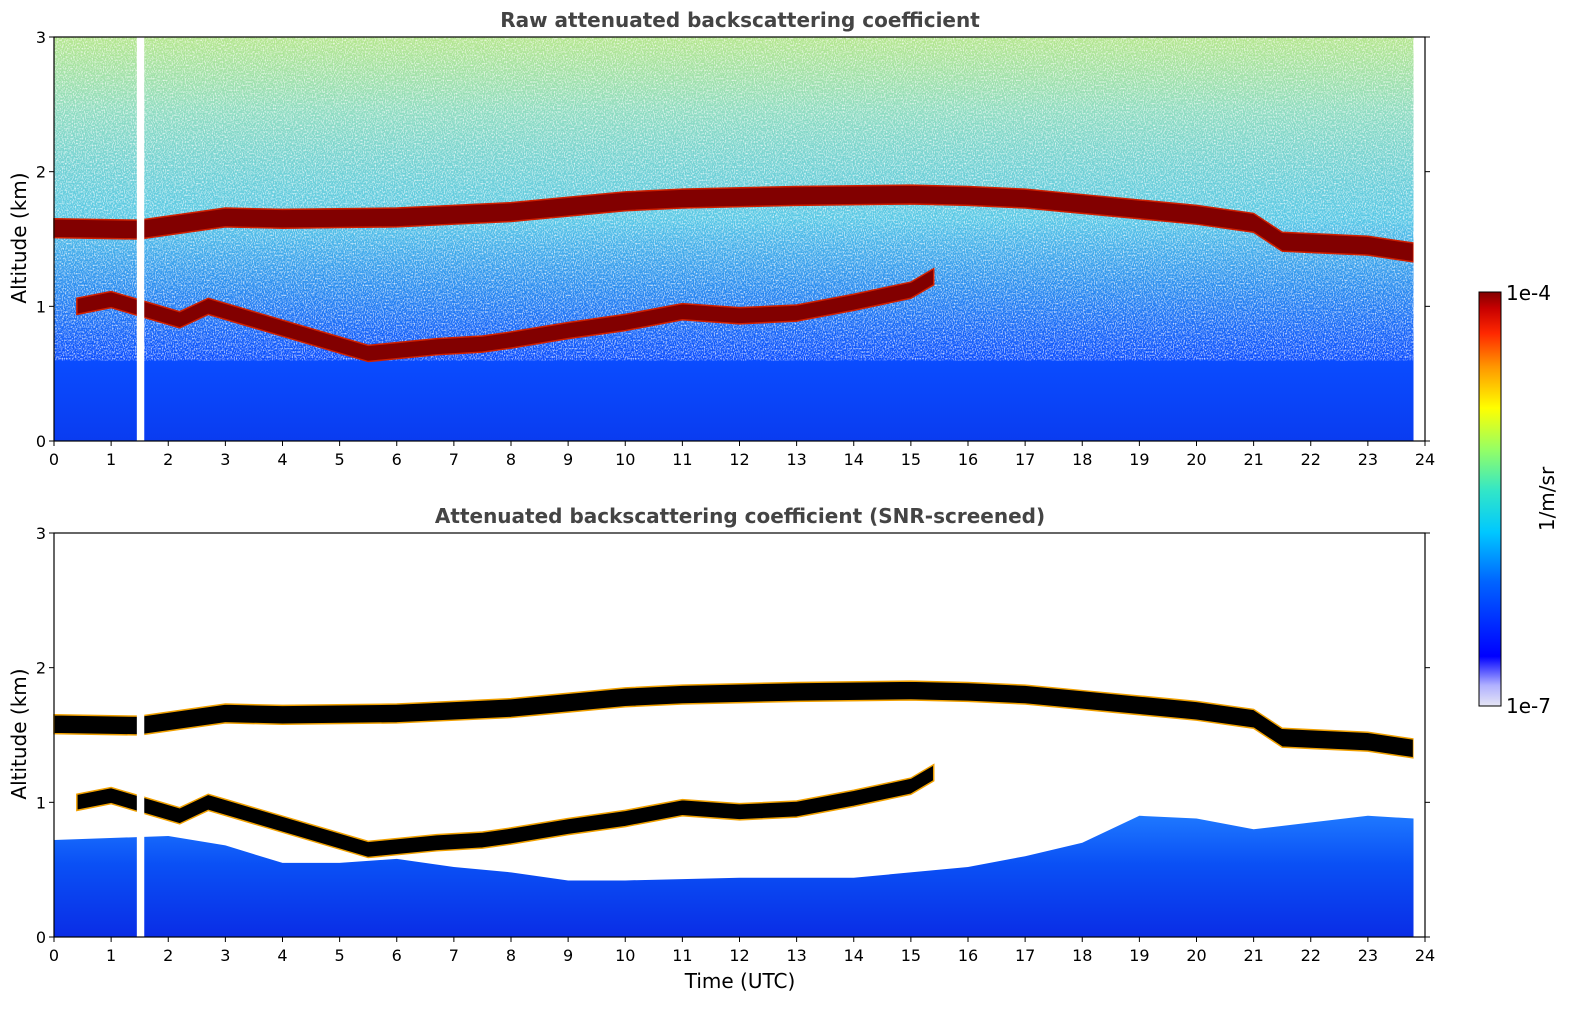  Describe the element at coordinates (19, 733) in the screenshot. I see `panel2-ylabel: Altitude (km)` at that location.